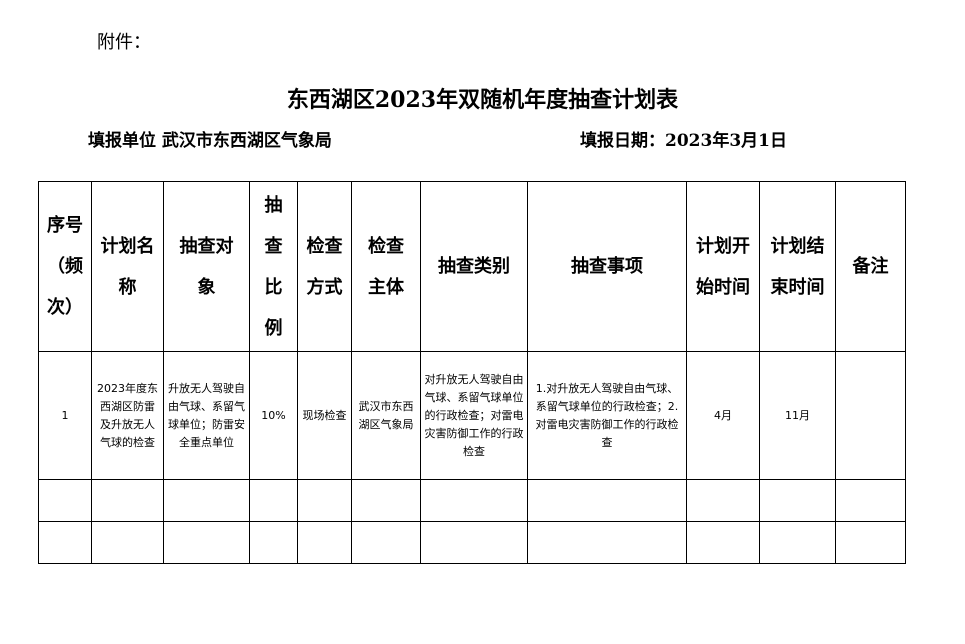 The width and height of the screenshot is (965, 644). Describe the element at coordinates (797, 415) in the screenshot. I see `table-cell: 11月` at that location.